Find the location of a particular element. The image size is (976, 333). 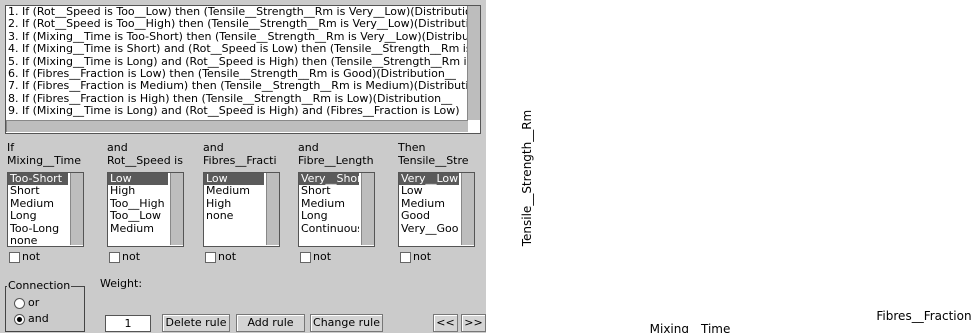

list-item: Very__Good is located at coordinates (430, 228).